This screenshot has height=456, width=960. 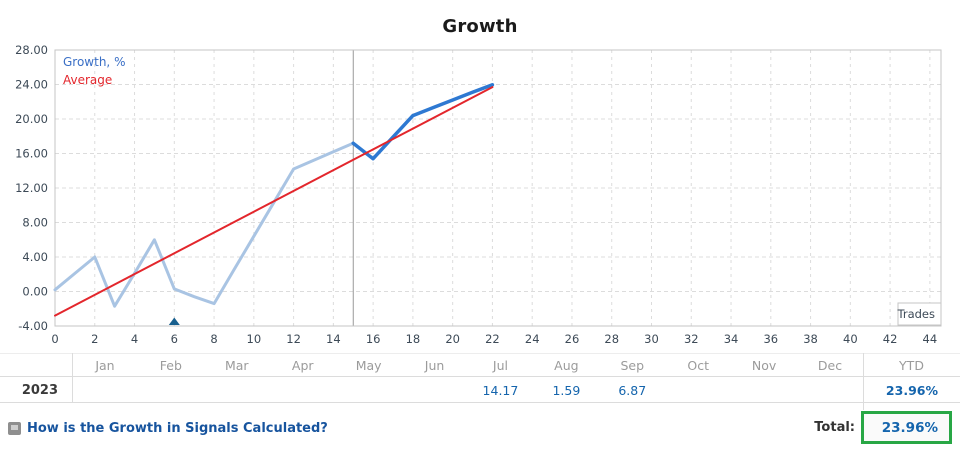 What do you see at coordinates (171, 390) in the screenshot?
I see `month-value-feb` at bounding box center [171, 390].